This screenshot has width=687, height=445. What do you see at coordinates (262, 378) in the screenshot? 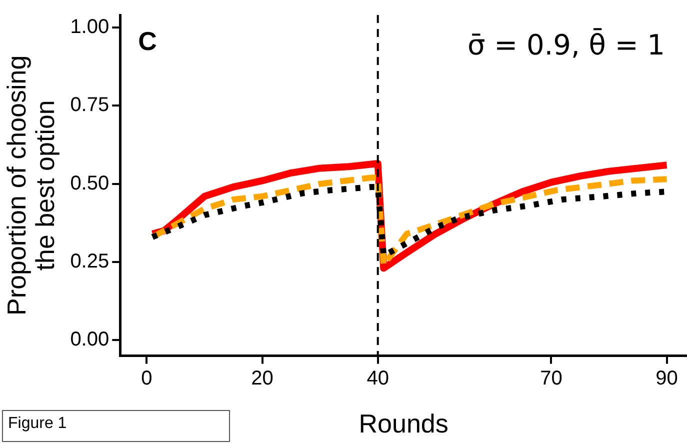
I see `x-tick-label: 20` at bounding box center [262, 378].